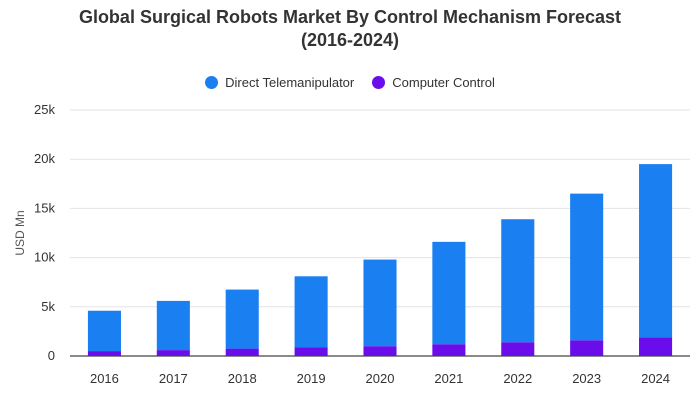  What do you see at coordinates (380, 351) in the screenshot?
I see `bar-computer-control-2020` at bounding box center [380, 351].